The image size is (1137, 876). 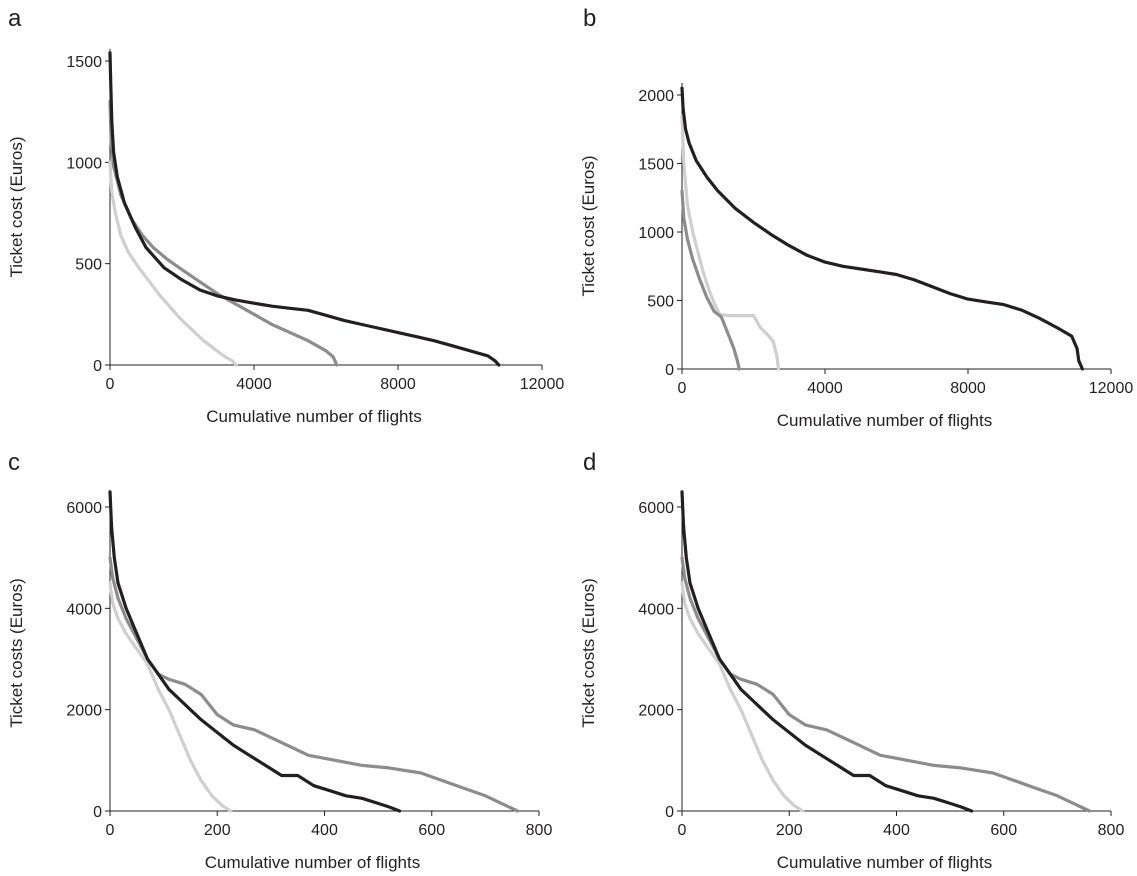 I want to click on panel-label: b, so click(x=589, y=18).